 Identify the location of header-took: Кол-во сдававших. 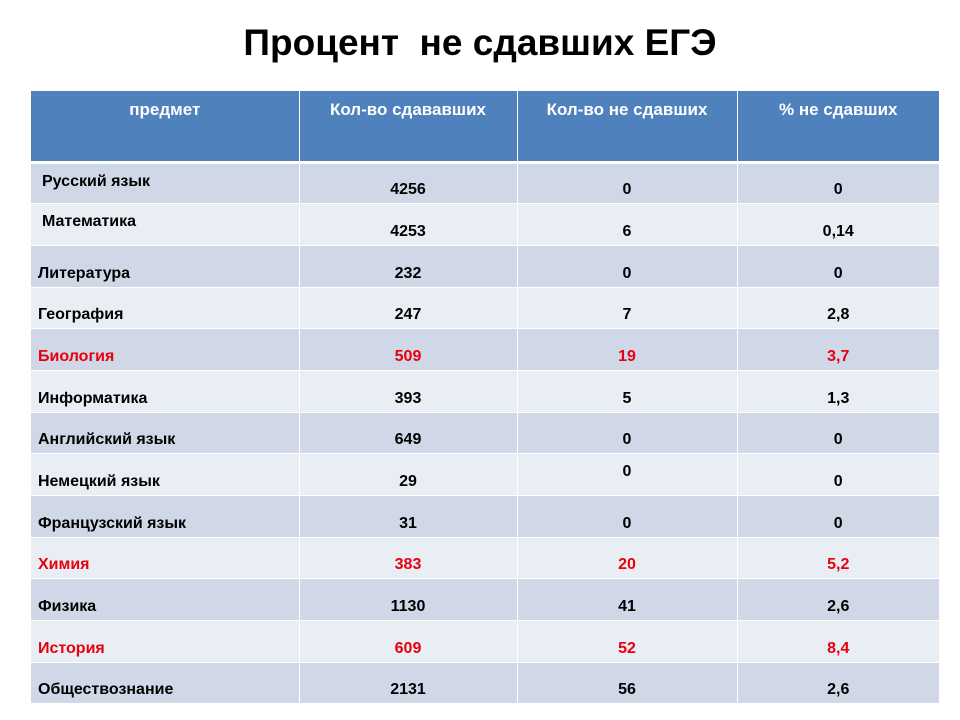
(408, 127).